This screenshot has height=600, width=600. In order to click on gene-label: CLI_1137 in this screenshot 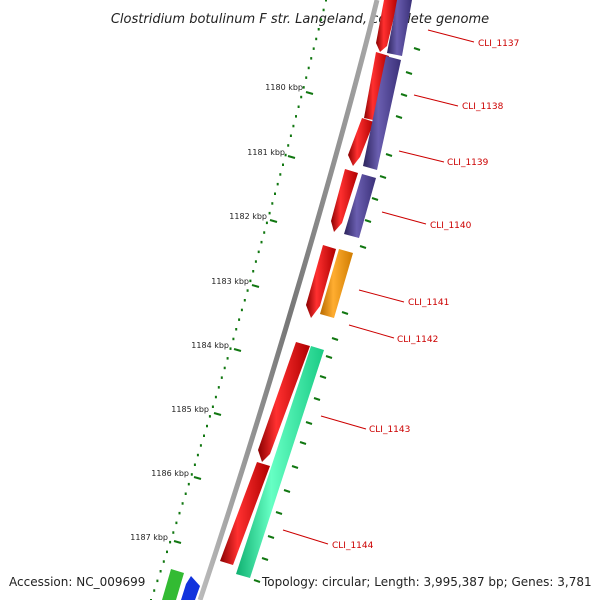, I will do `click(498, 44)`.